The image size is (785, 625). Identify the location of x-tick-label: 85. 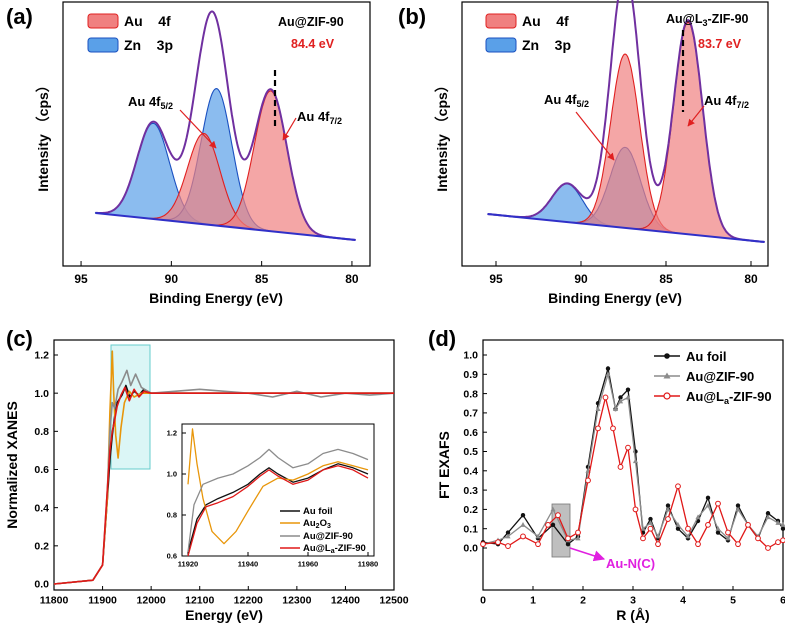
(262, 279).